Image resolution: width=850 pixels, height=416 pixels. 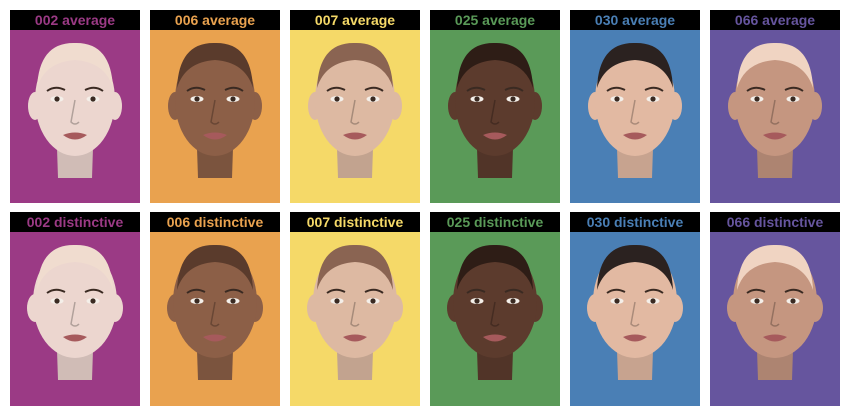 I want to click on panel-label: 025 distinctive, so click(x=495, y=222).